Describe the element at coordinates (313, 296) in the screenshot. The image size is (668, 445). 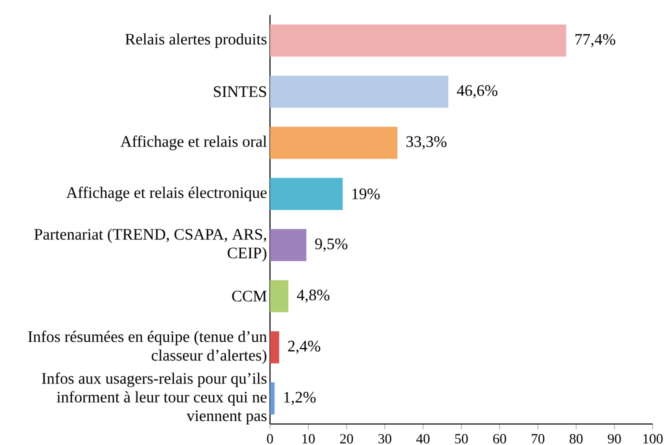
I see `data-label: 4,8%` at that location.